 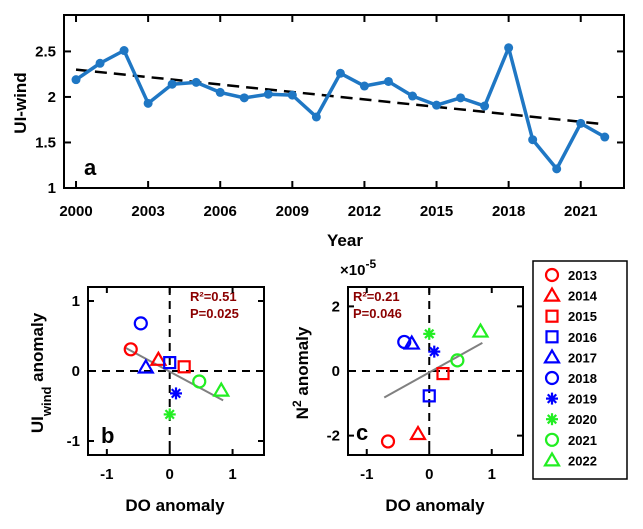 What do you see at coordinates (580, 370) in the screenshot?
I see `legend-frame` at bounding box center [580, 370].